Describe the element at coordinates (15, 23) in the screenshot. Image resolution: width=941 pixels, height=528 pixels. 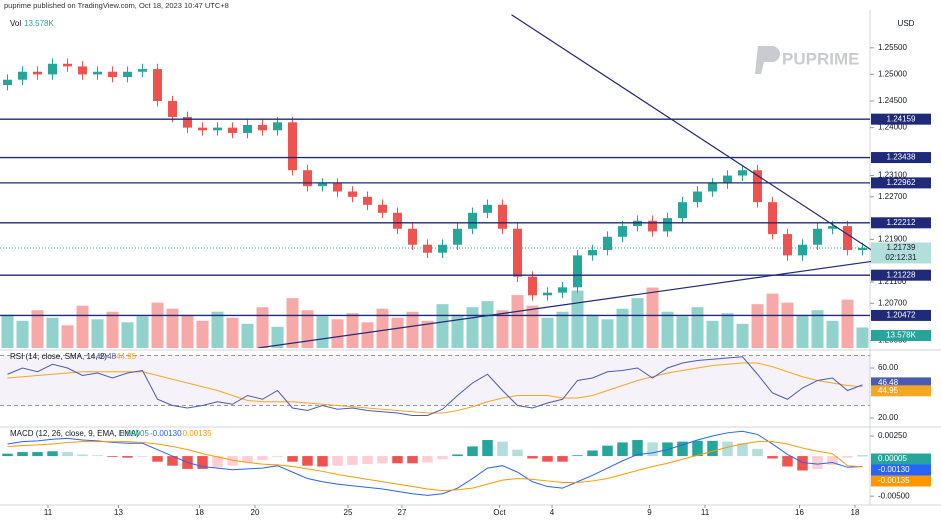
I see `volume-name: Vol` at that location.